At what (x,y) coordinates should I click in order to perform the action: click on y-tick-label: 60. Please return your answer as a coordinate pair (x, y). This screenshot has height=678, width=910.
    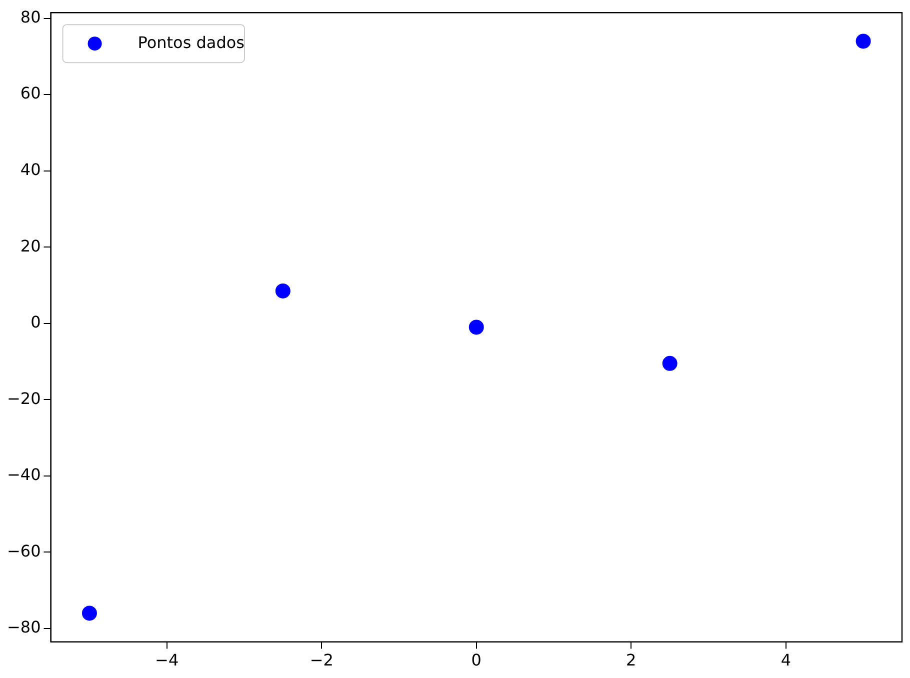
    Looking at the image, I should click on (30, 93).